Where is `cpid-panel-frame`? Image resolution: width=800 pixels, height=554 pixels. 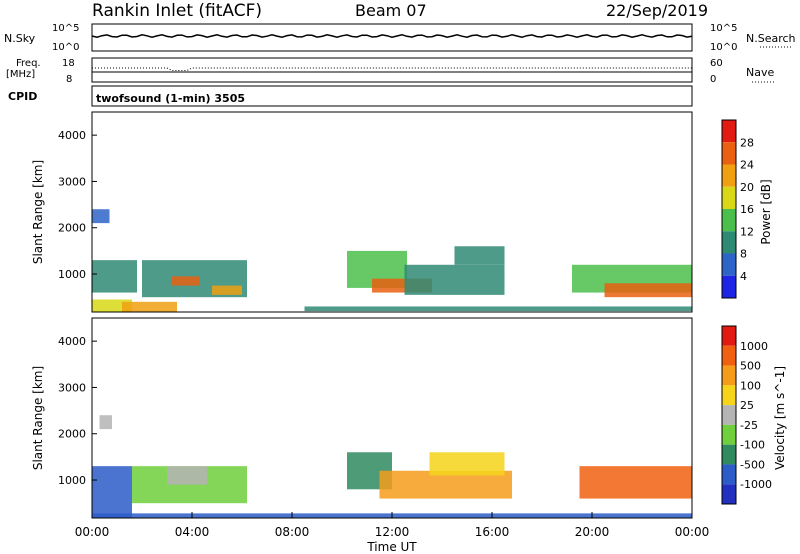 cpid-panel-frame is located at coordinates (392, 96).